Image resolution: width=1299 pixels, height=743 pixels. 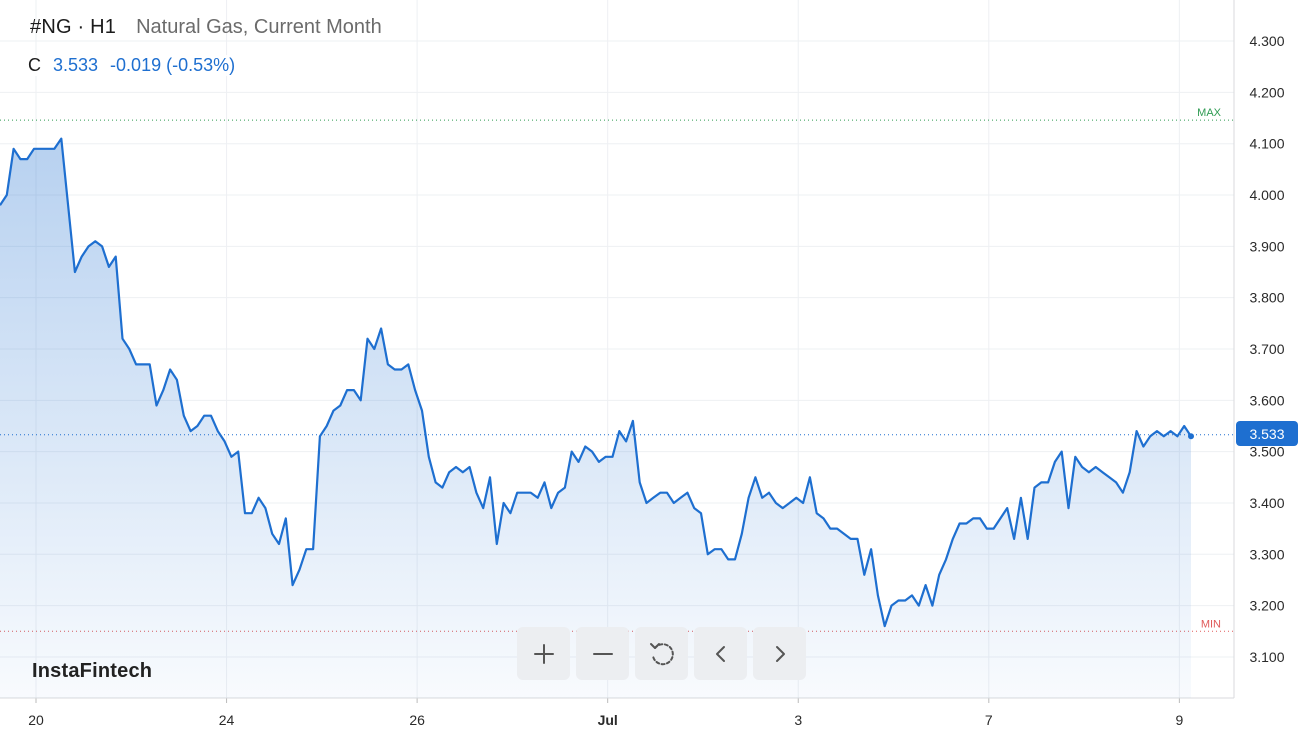 What do you see at coordinates (798, 720) in the screenshot?
I see `x-tick-label: 3` at bounding box center [798, 720].